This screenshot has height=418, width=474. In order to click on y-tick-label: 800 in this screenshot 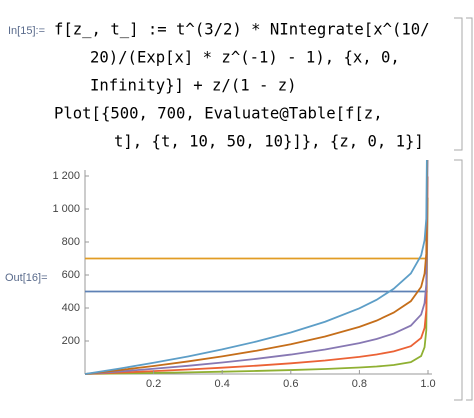, I will do `click(71, 242)`.